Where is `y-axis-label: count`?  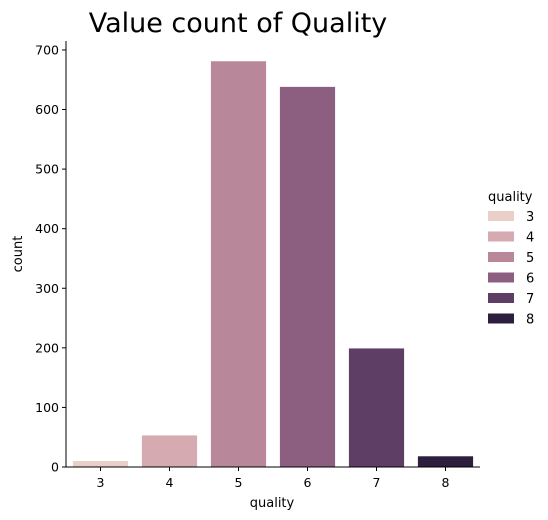 y-axis-label: count is located at coordinates (18, 254).